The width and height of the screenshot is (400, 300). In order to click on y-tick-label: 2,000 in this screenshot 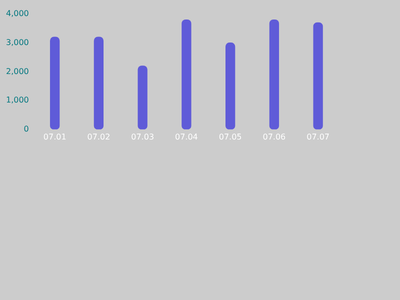, I will do `click(17, 71)`.